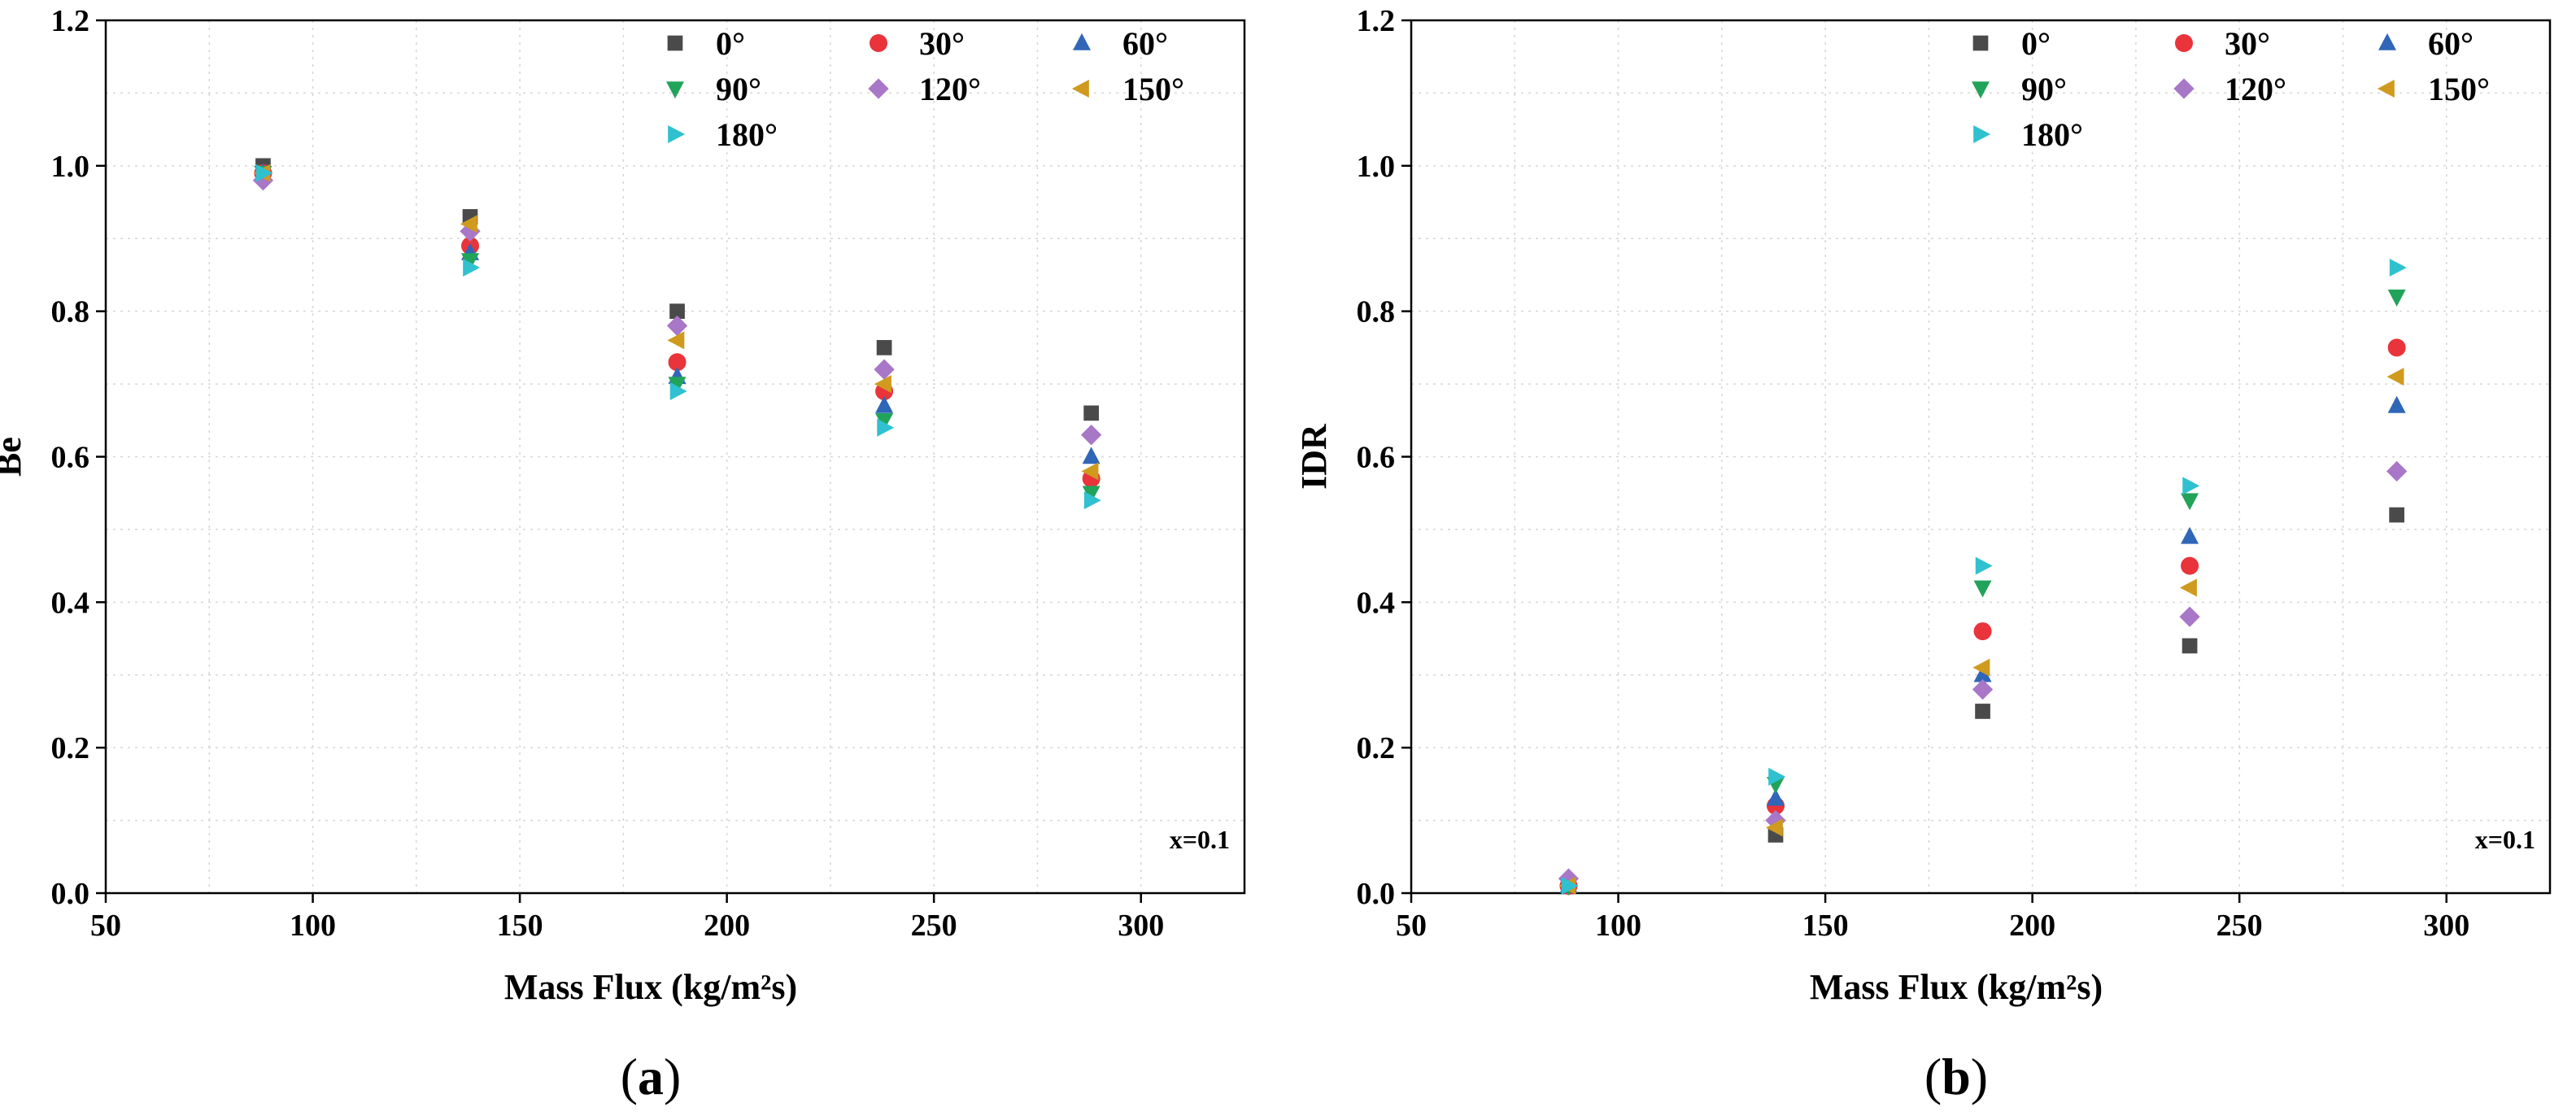  I want to click on triangle-down-icon, so click(1981, 90).